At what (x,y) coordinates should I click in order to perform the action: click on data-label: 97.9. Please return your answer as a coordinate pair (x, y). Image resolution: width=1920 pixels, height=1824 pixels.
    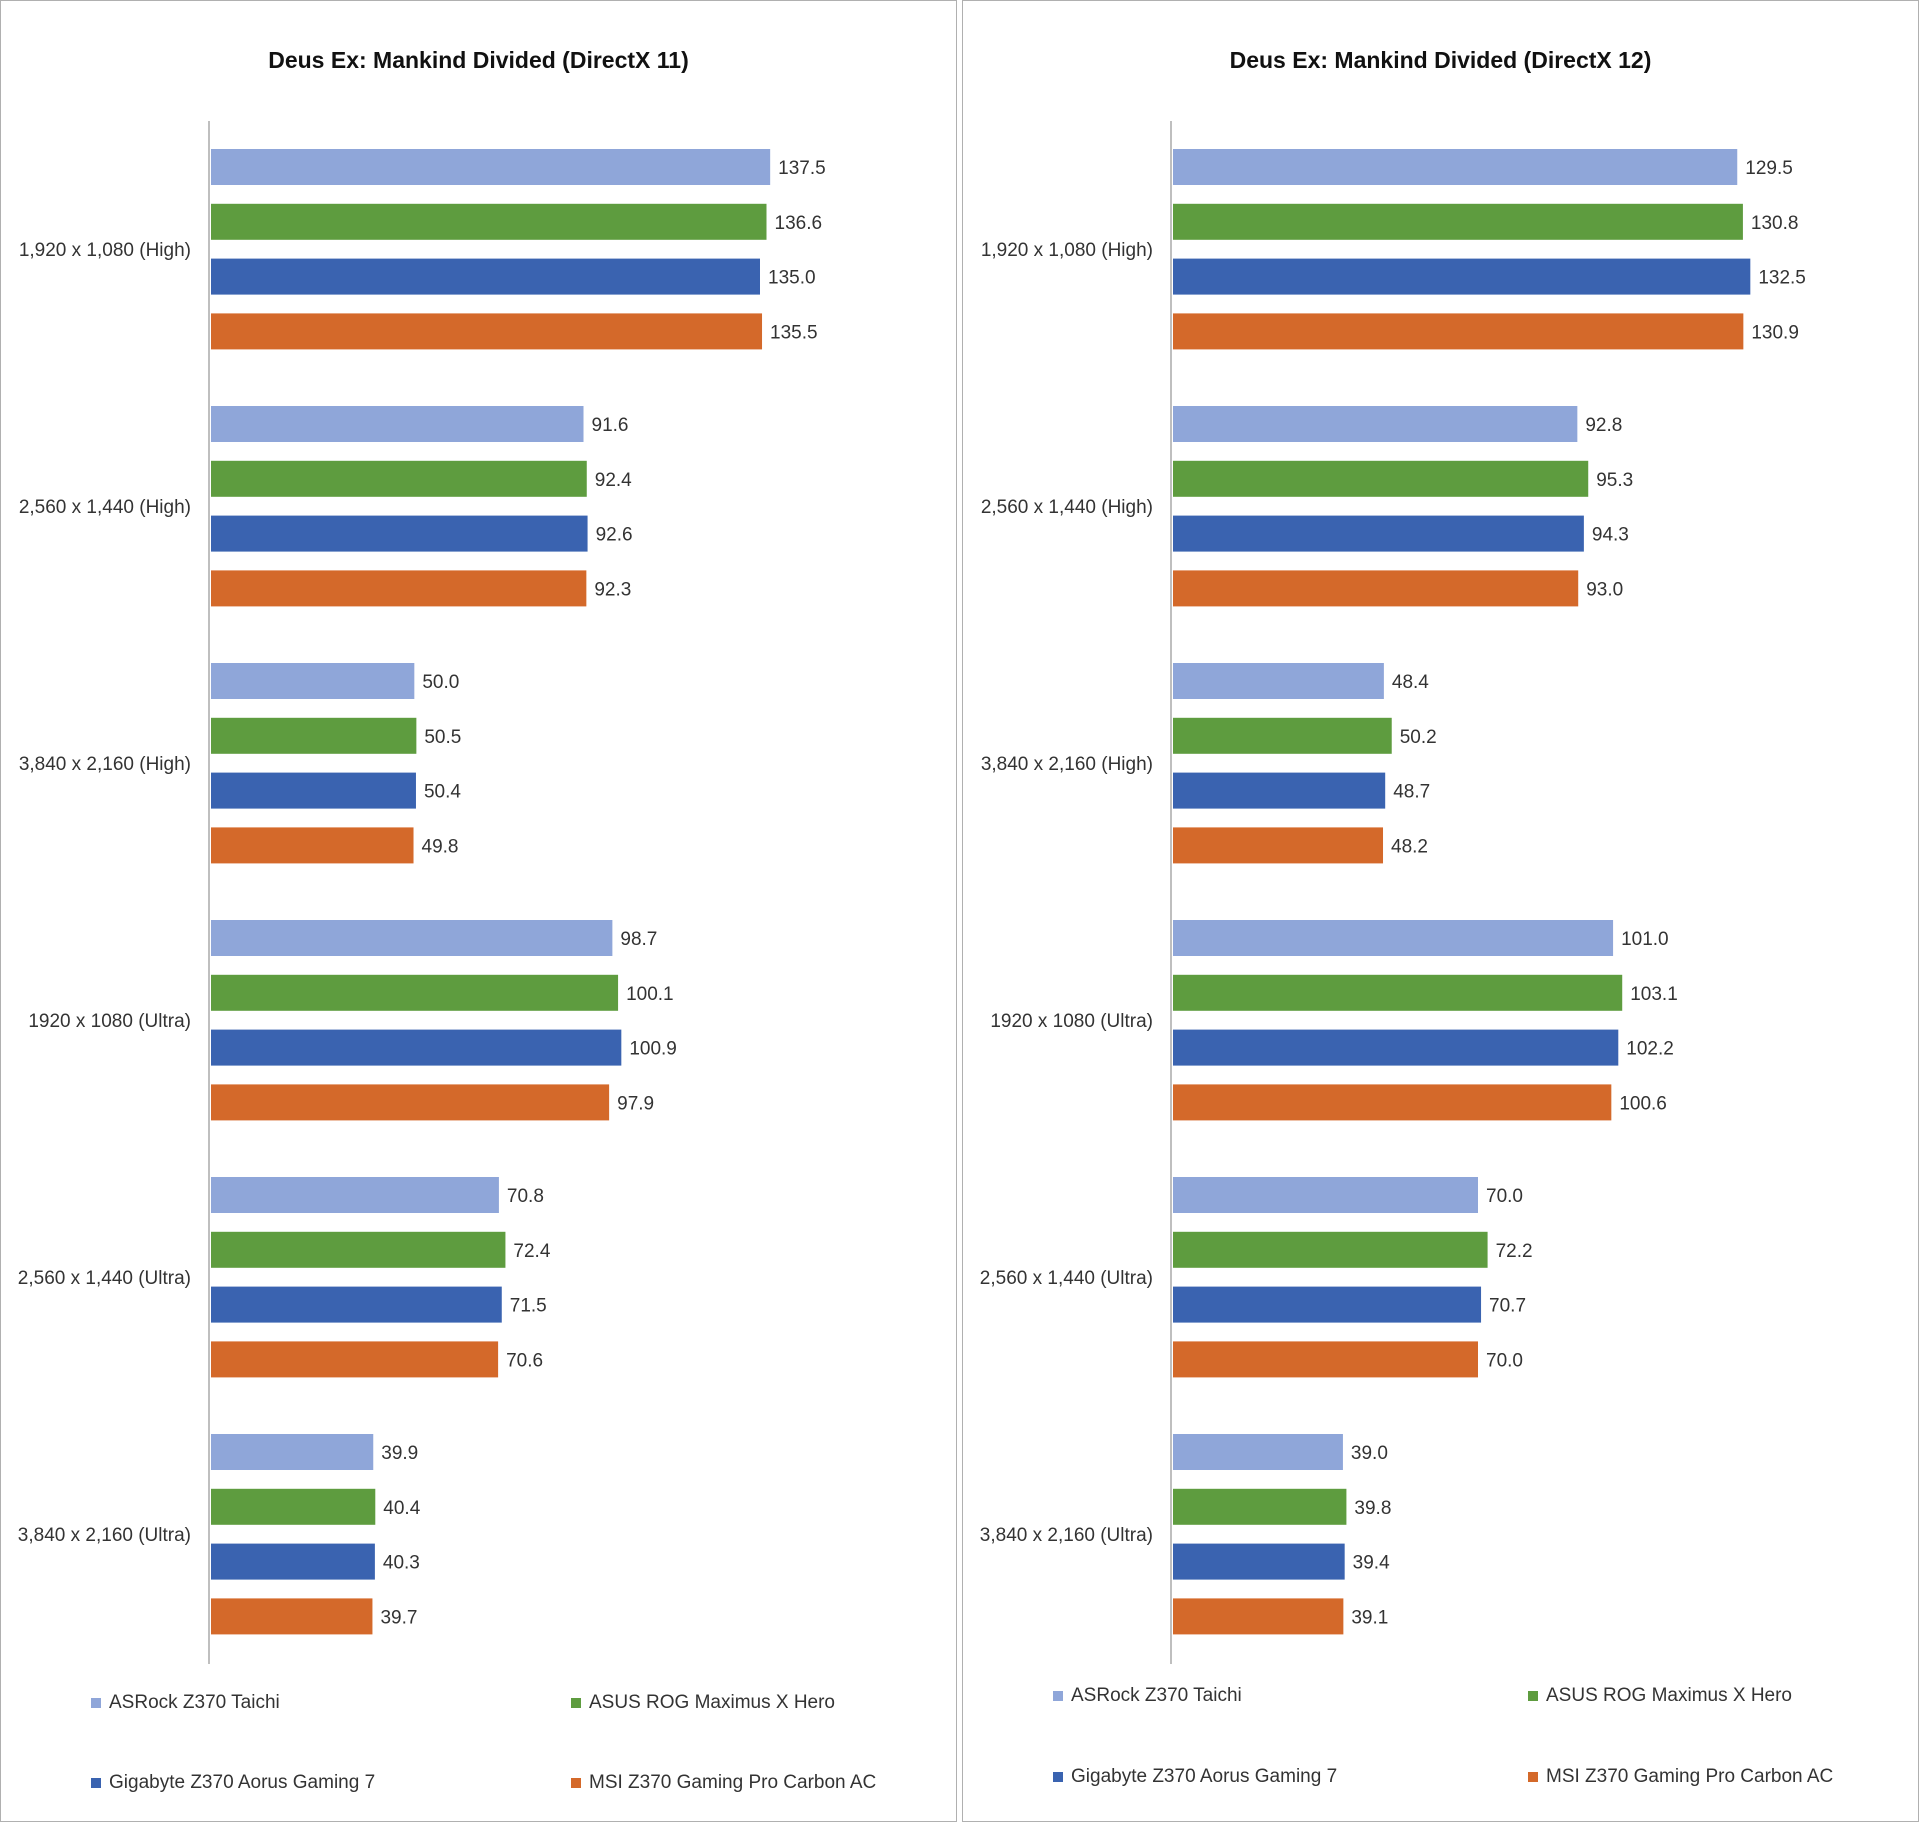
    Looking at the image, I should click on (635, 1103).